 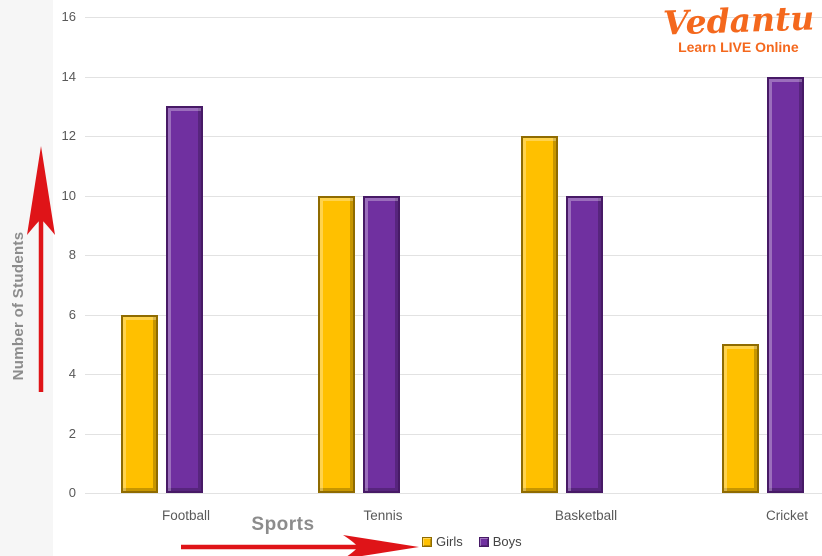 I want to click on bar-girls-tennis, so click(x=336, y=344).